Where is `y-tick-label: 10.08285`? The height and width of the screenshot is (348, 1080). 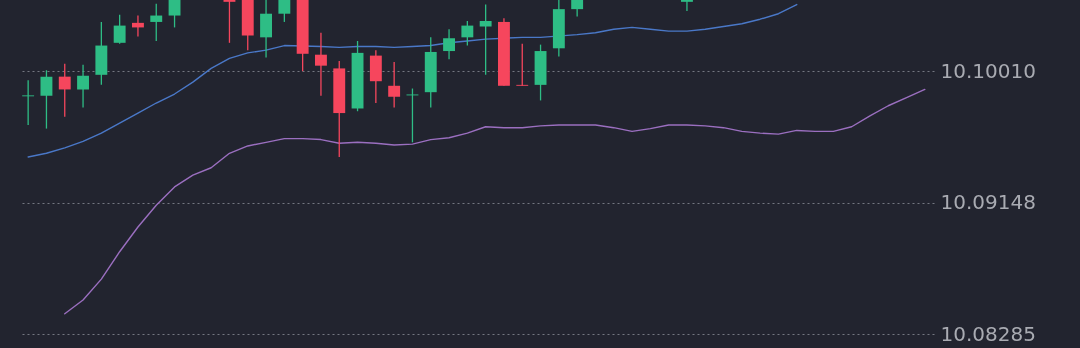
y-tick-label: 10.08285 is located at coordinates (988, 333).